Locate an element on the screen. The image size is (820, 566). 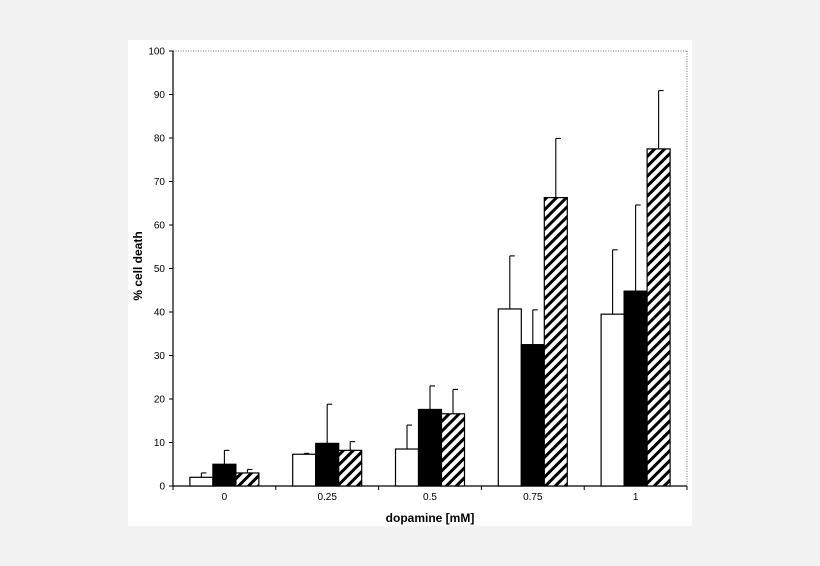
y-tick-label: 80 is located at coordinates (160, 139).